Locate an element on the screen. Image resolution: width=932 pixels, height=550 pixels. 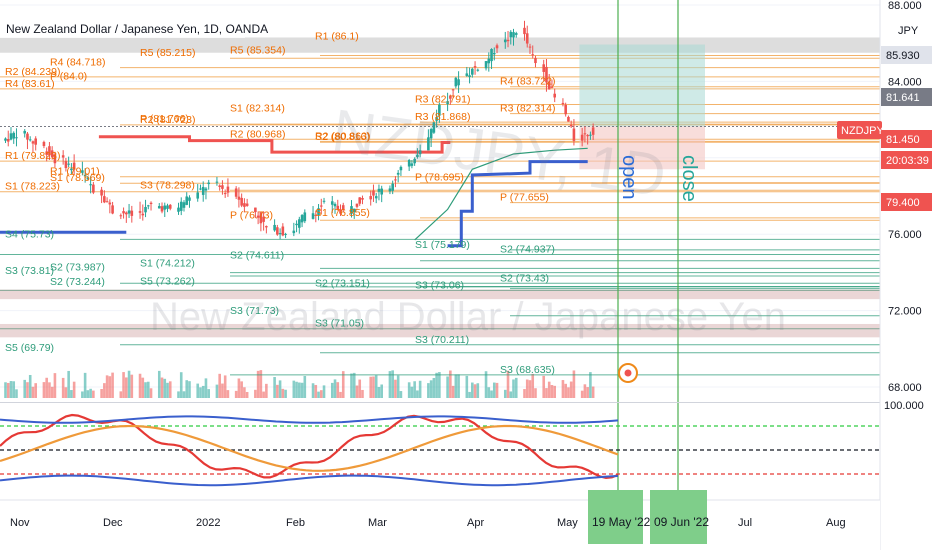
position-profit-zone is located at coordinates (642, 85).